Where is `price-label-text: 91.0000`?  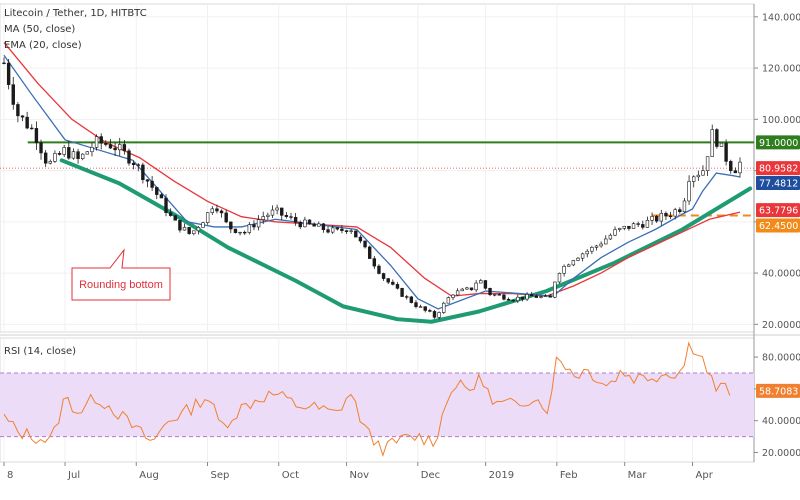 price-label-text: 91.0000 is located at coordinates (778, 143).